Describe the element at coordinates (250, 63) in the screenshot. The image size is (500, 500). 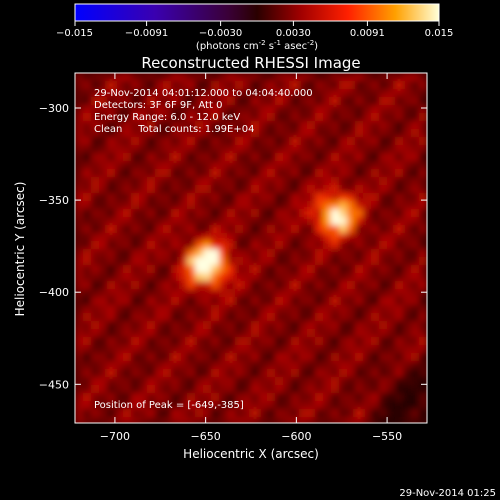
I see `chart-title: Reconstructed RHESSI Image` at that location.